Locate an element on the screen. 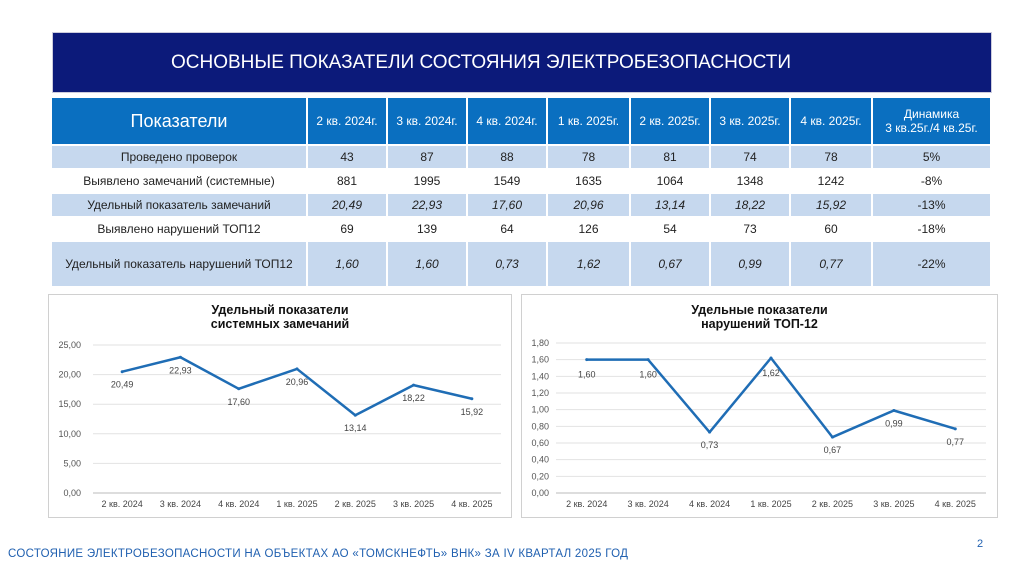 This screenshot has width=1024, height=574. cell-value: 69 is located at coordinates (347, 229).